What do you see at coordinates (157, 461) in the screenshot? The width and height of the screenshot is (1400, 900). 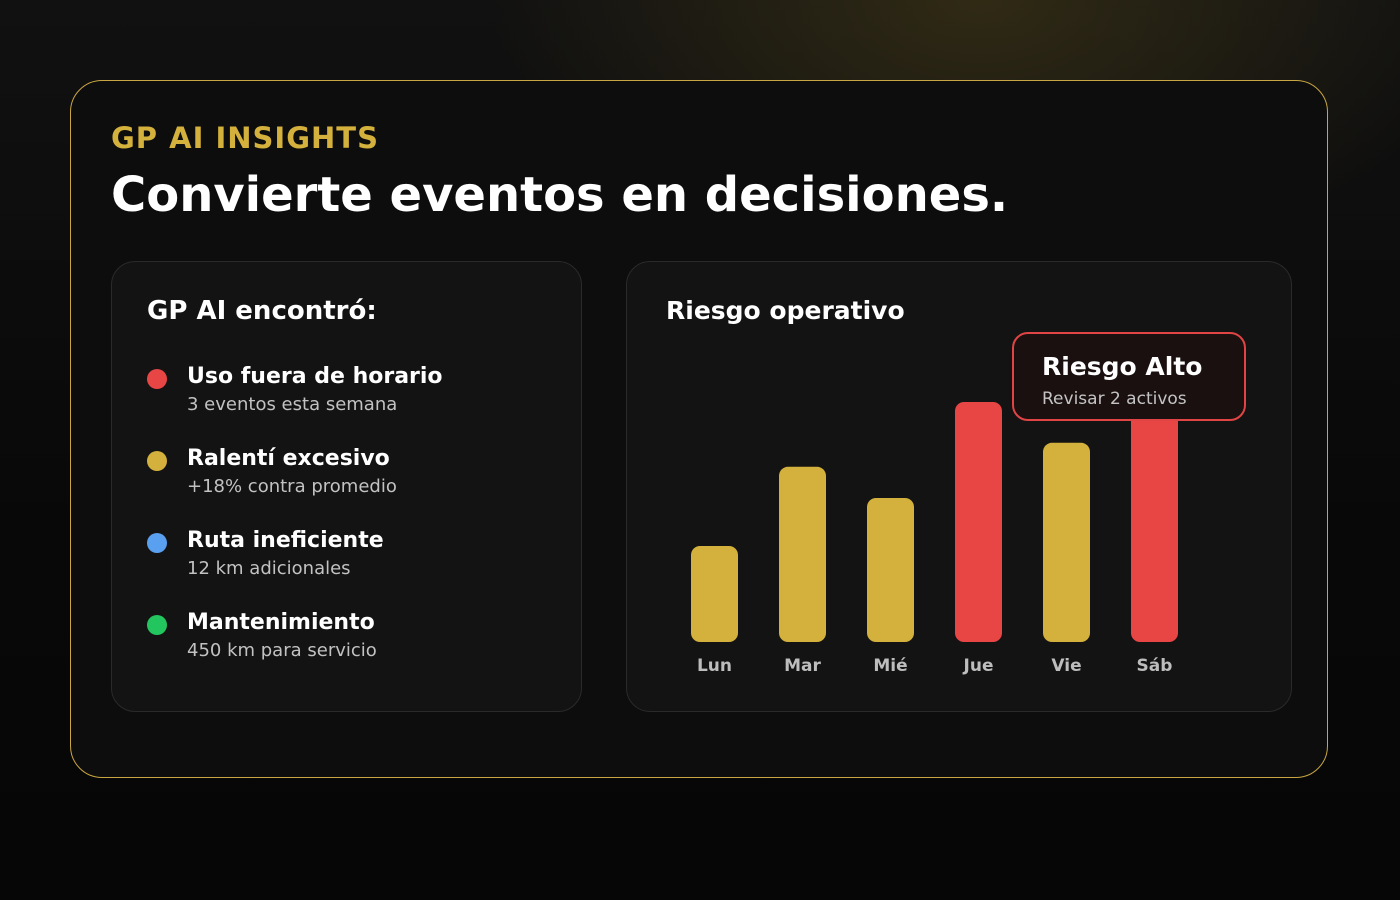 I see `status-dot-yellow-icon` at bounding box center [157, 461].